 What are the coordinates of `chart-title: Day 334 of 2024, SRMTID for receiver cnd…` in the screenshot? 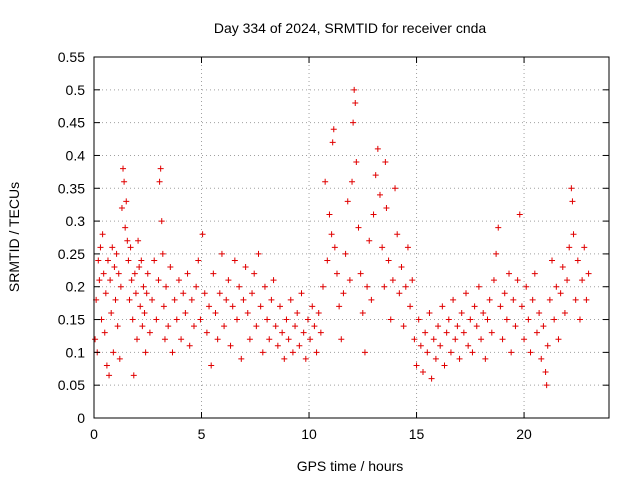 It's located at (350, 28).